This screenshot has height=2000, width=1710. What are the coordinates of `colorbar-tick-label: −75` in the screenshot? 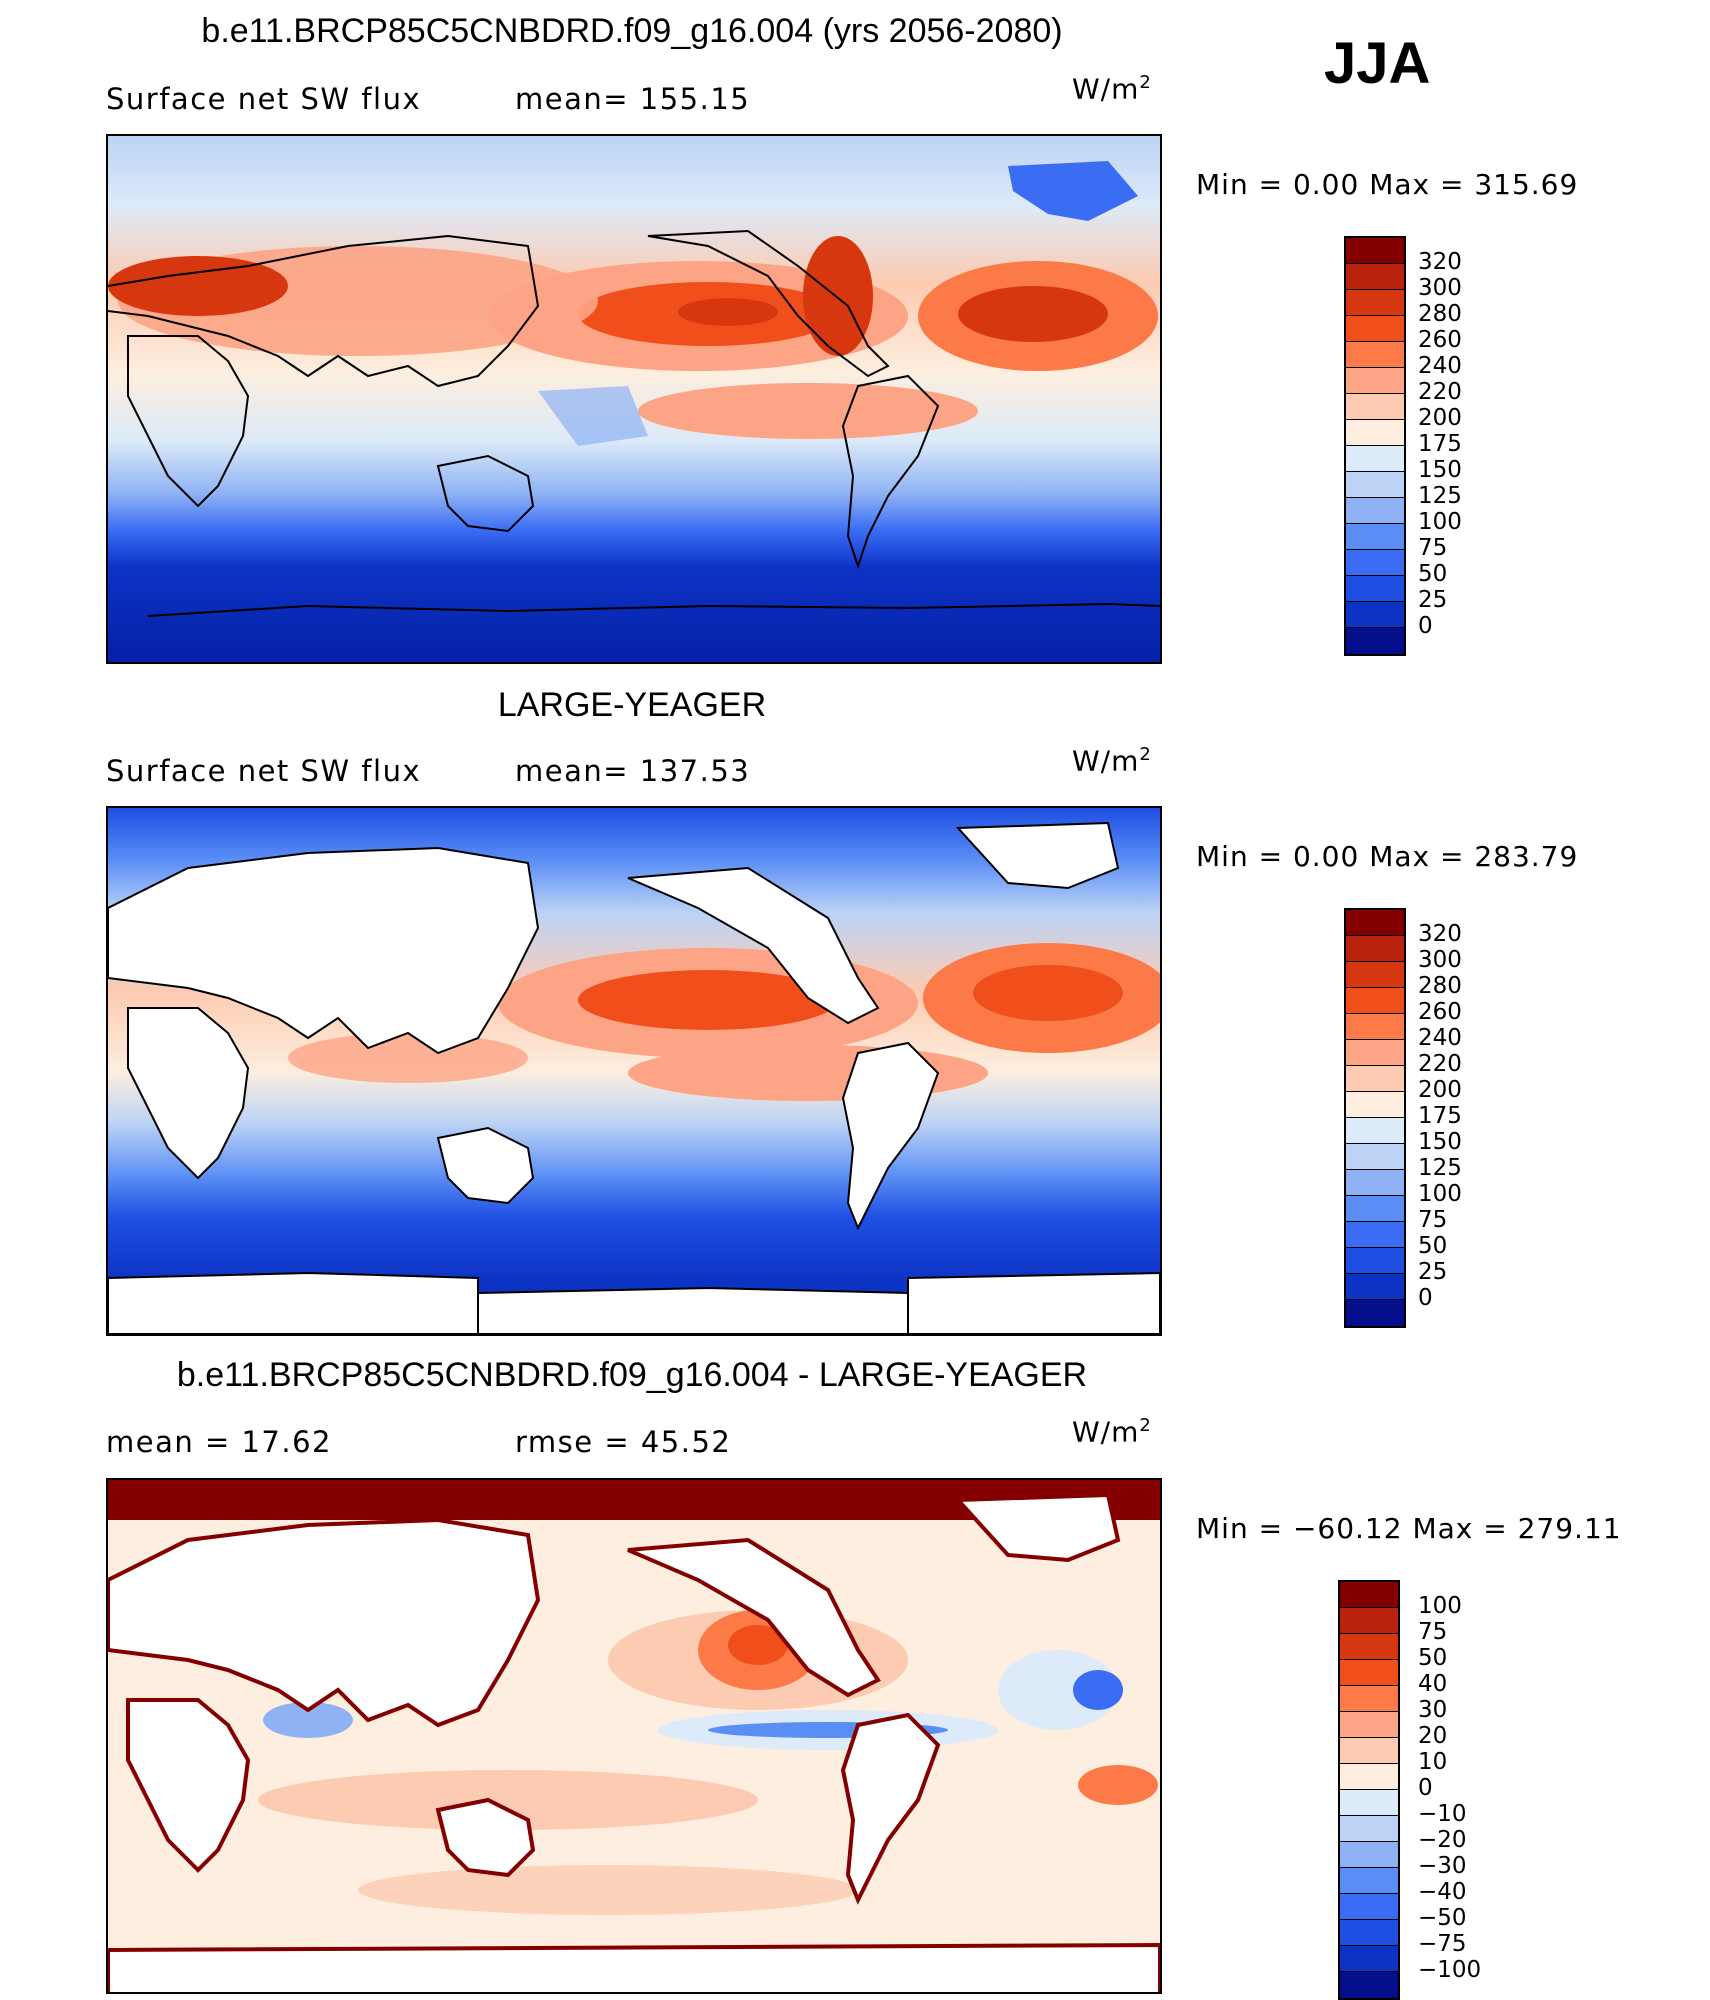 It's located at (1442, 1944).